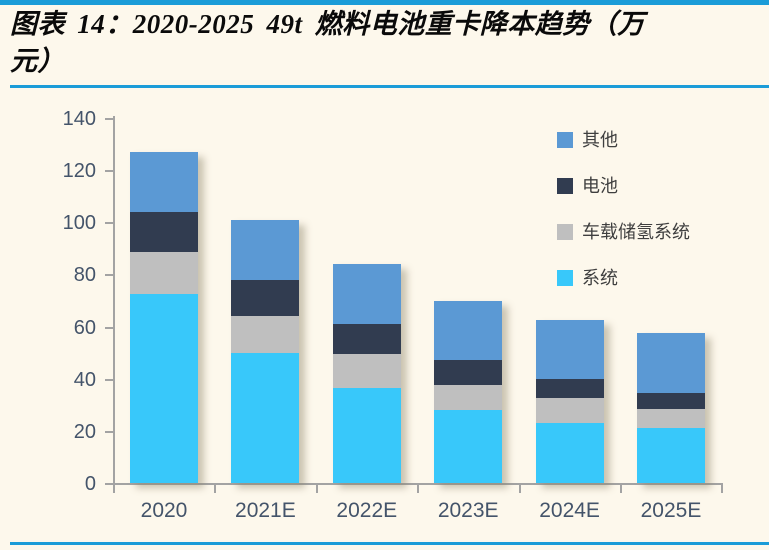 The height and width of the screenshot is (550, 769). I want to click on bar-2024E, so click(569, 401).